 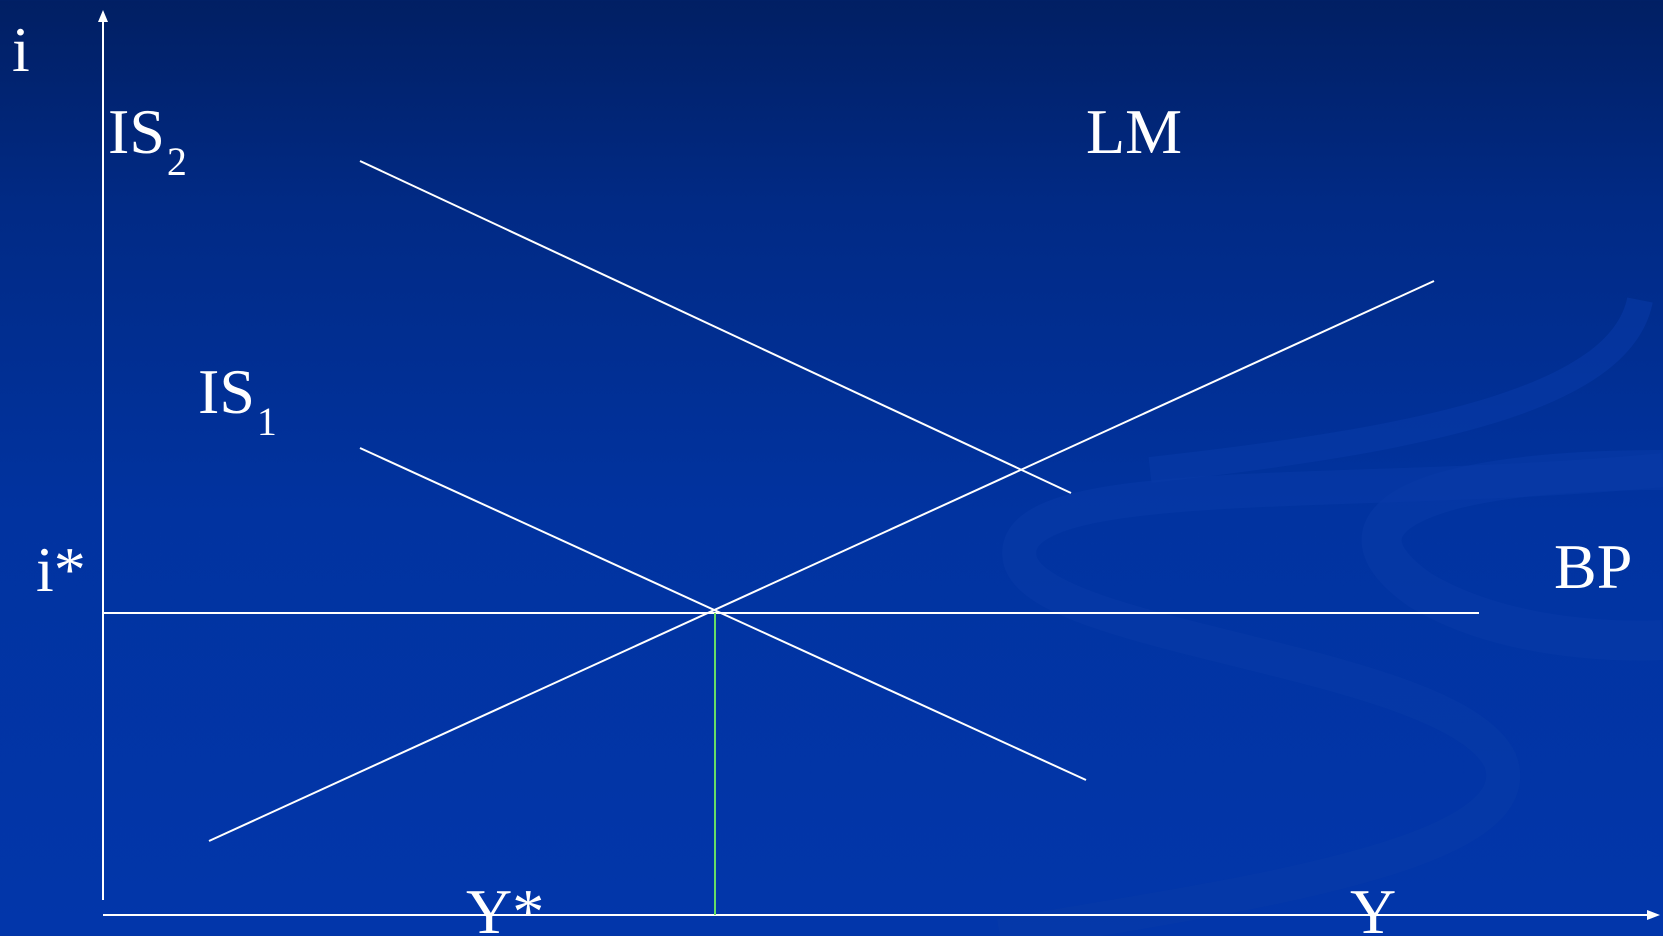 What do you see at coordinates (505, 906) in the screenshot?
I see `y-star-label: Y*` at bounding box center [505, 906].